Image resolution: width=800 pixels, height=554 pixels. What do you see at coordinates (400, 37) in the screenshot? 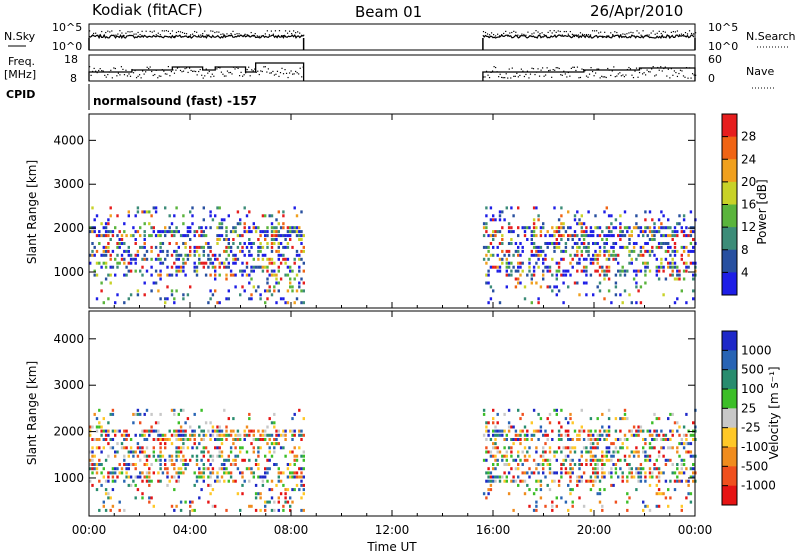
I see `nsky-panel: N.Sky 10^5 10^0 10^5 10^0 N.Search` at bounding box center [400, 37].